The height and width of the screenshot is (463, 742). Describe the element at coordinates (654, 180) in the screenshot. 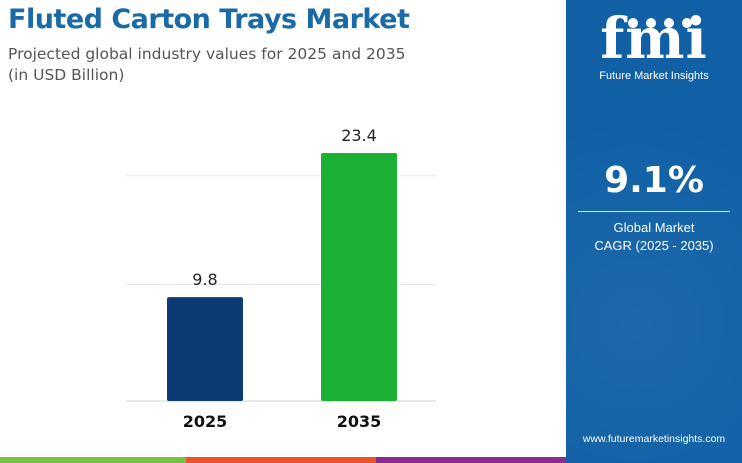

I see `cagr-value: 9.1%` at that location.